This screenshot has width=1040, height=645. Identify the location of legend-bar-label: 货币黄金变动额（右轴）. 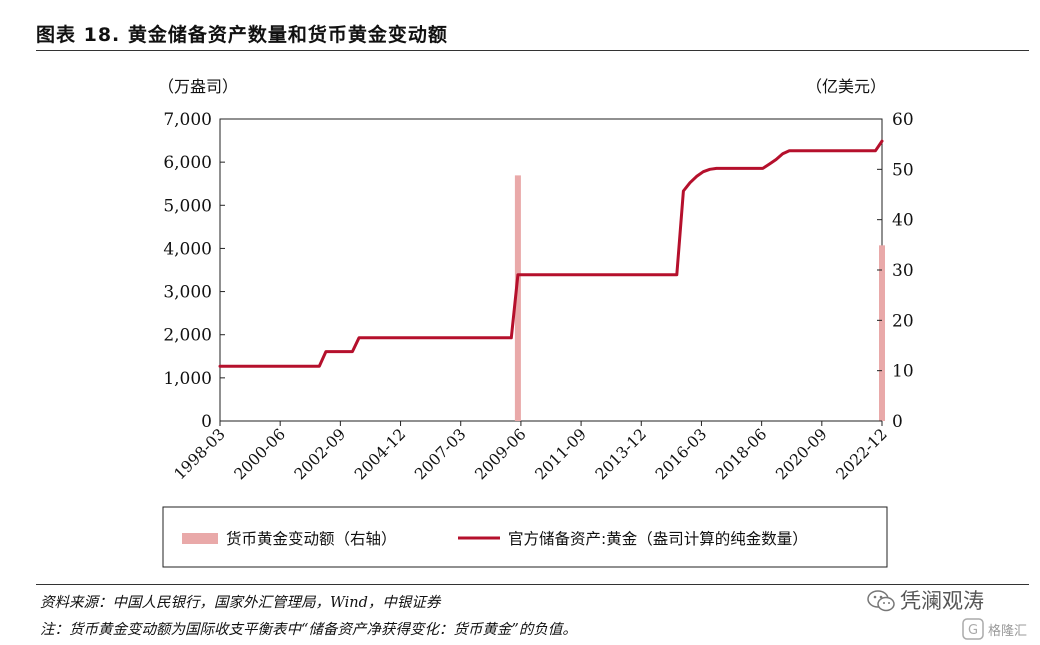
(311, 539).